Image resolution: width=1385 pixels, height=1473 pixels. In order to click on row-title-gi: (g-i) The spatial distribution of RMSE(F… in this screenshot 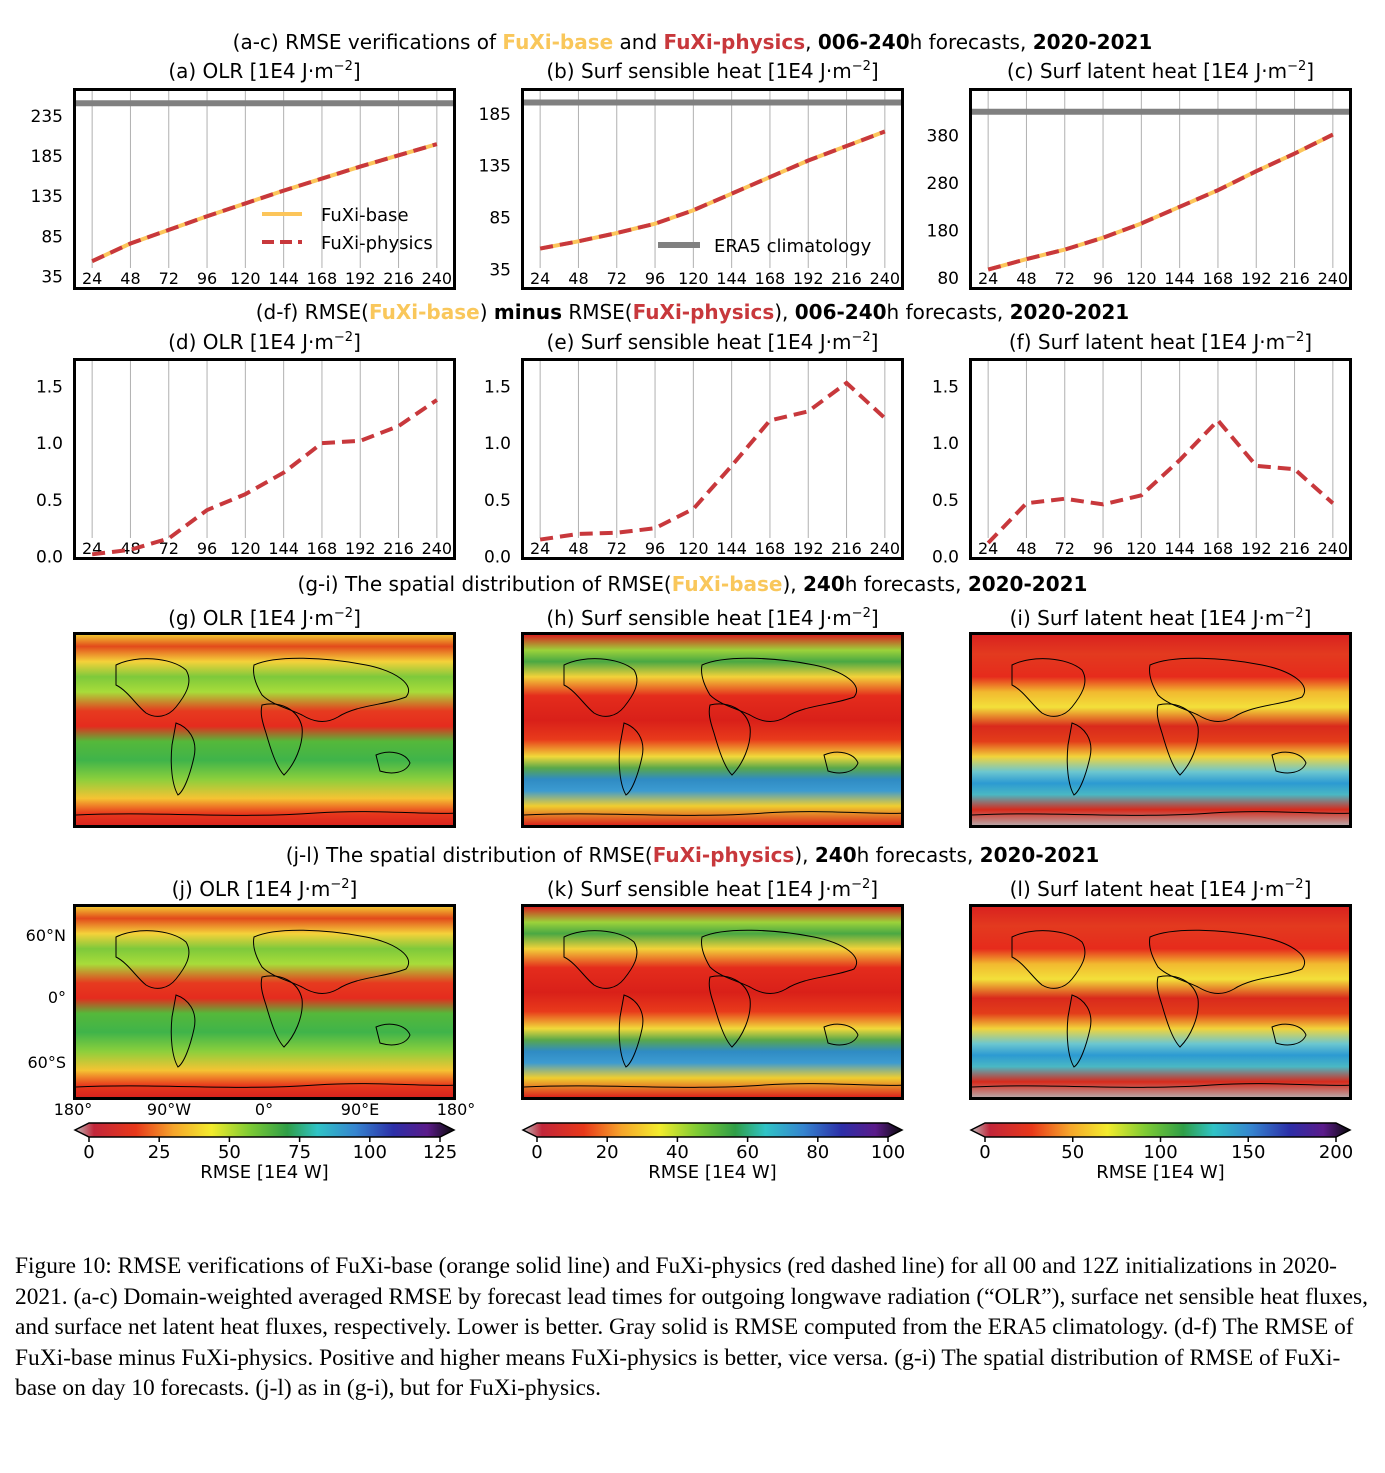, I will do `click(692, 584)`.